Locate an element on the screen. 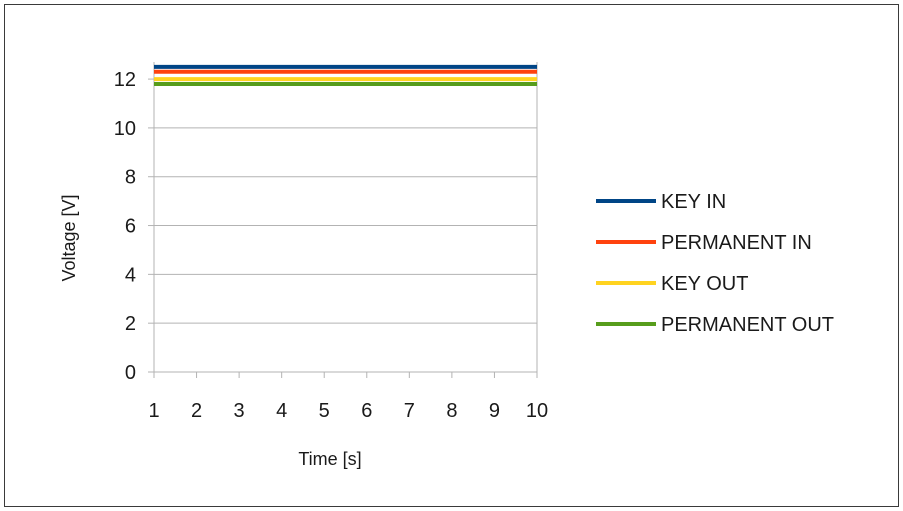 Image resolution: width=903 pixels, height=511 pixels. x-tick-label: 9 is located at coordinates (494, 411).